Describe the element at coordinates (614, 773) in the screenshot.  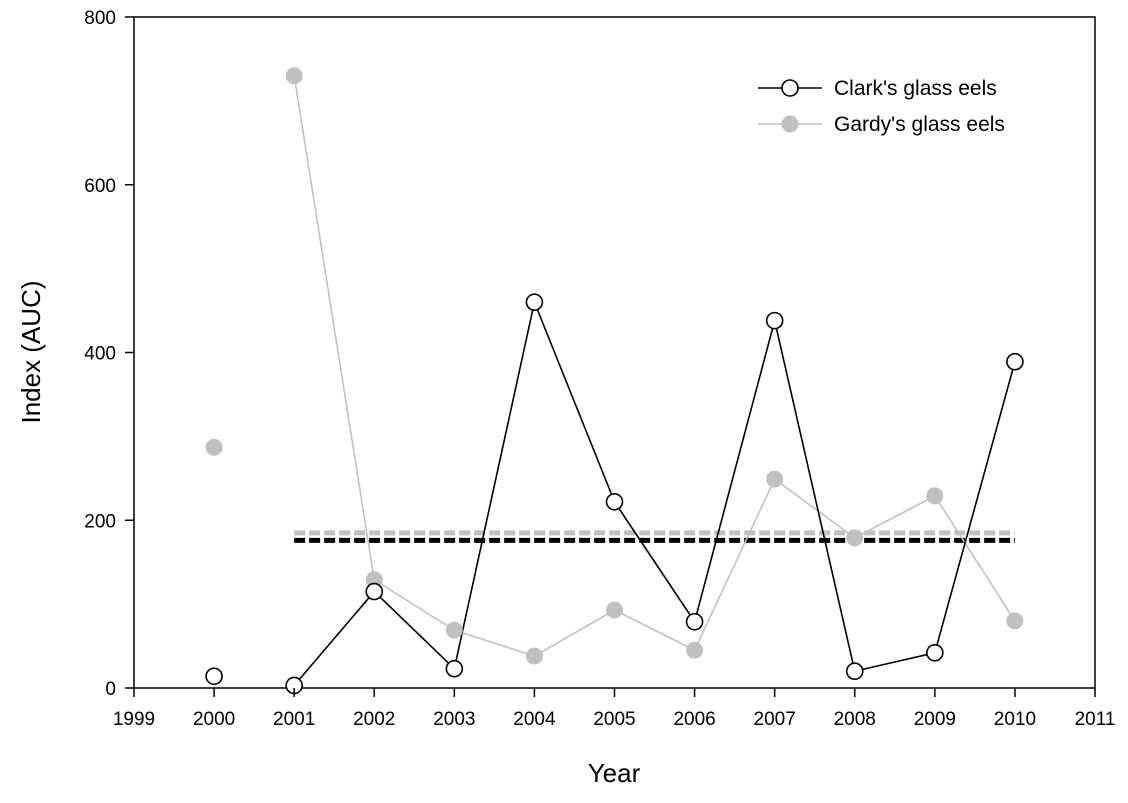
I see `x-axis-title: Year` at that location.